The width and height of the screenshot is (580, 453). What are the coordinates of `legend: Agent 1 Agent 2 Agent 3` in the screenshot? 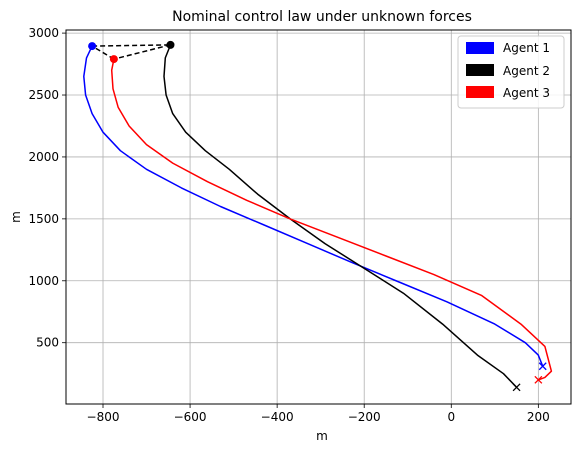 It's located at (511, 72).